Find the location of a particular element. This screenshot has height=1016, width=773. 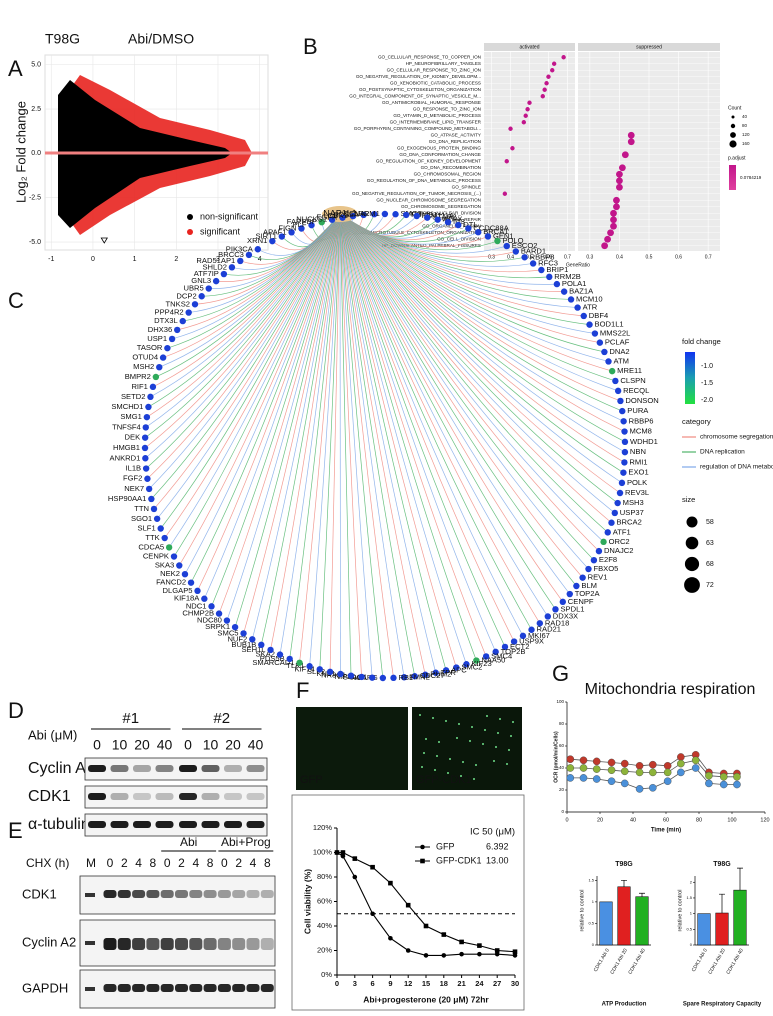

dose-label: 20 is located at coordinates (233, 745).